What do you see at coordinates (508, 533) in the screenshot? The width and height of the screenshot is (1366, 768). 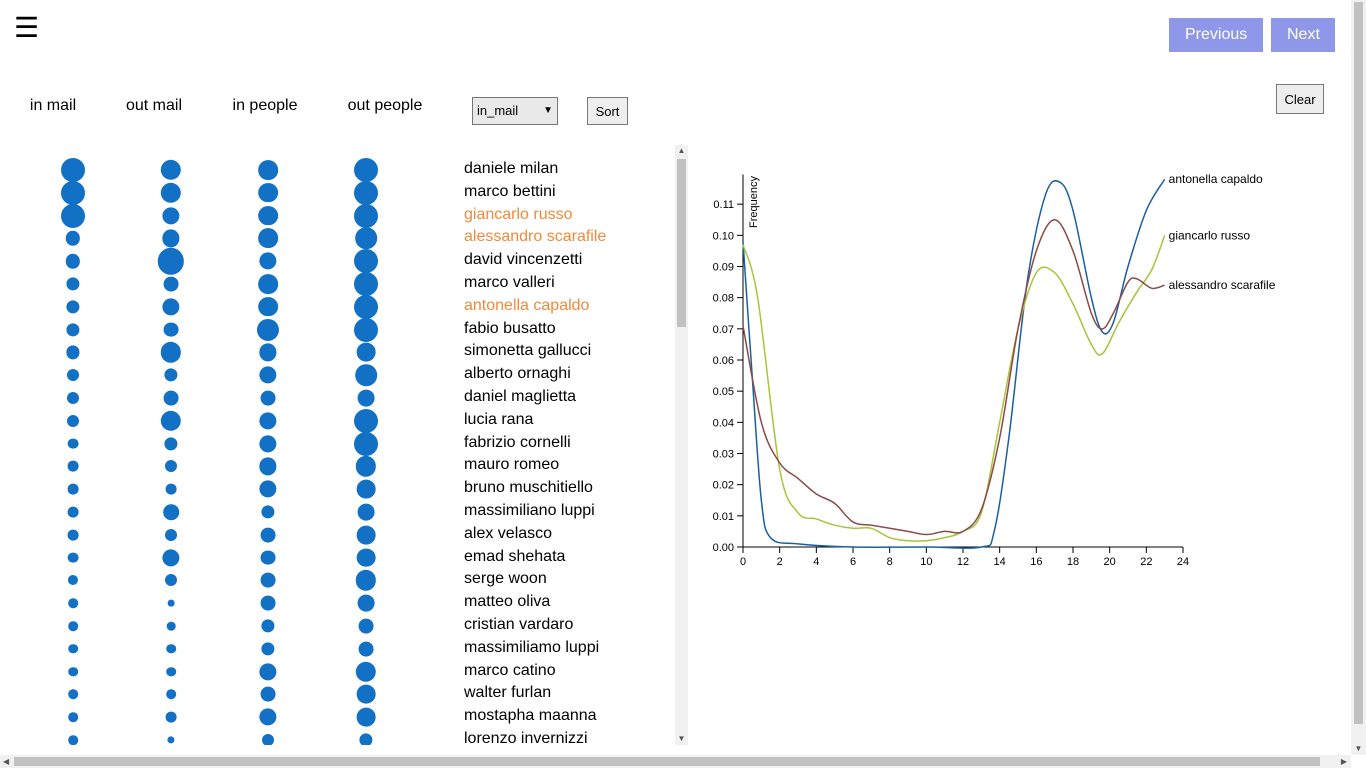 I see `person-name: alex velasco` at bounding box center [508, 533].